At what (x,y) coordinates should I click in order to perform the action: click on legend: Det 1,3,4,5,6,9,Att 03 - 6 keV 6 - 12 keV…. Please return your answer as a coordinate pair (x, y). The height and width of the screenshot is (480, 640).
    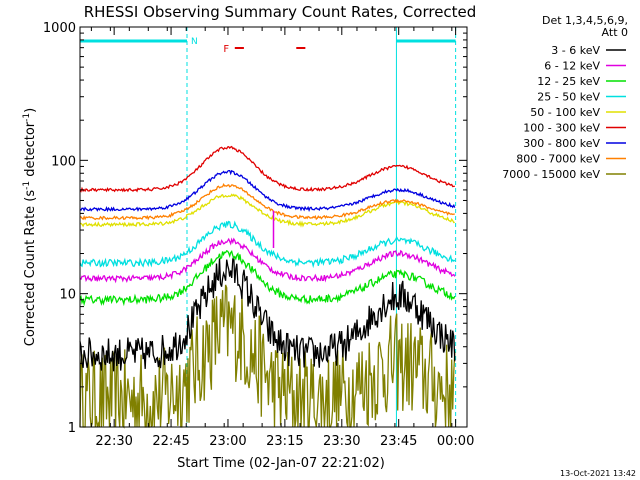
    Looking at the image, I should click on (565, 97).